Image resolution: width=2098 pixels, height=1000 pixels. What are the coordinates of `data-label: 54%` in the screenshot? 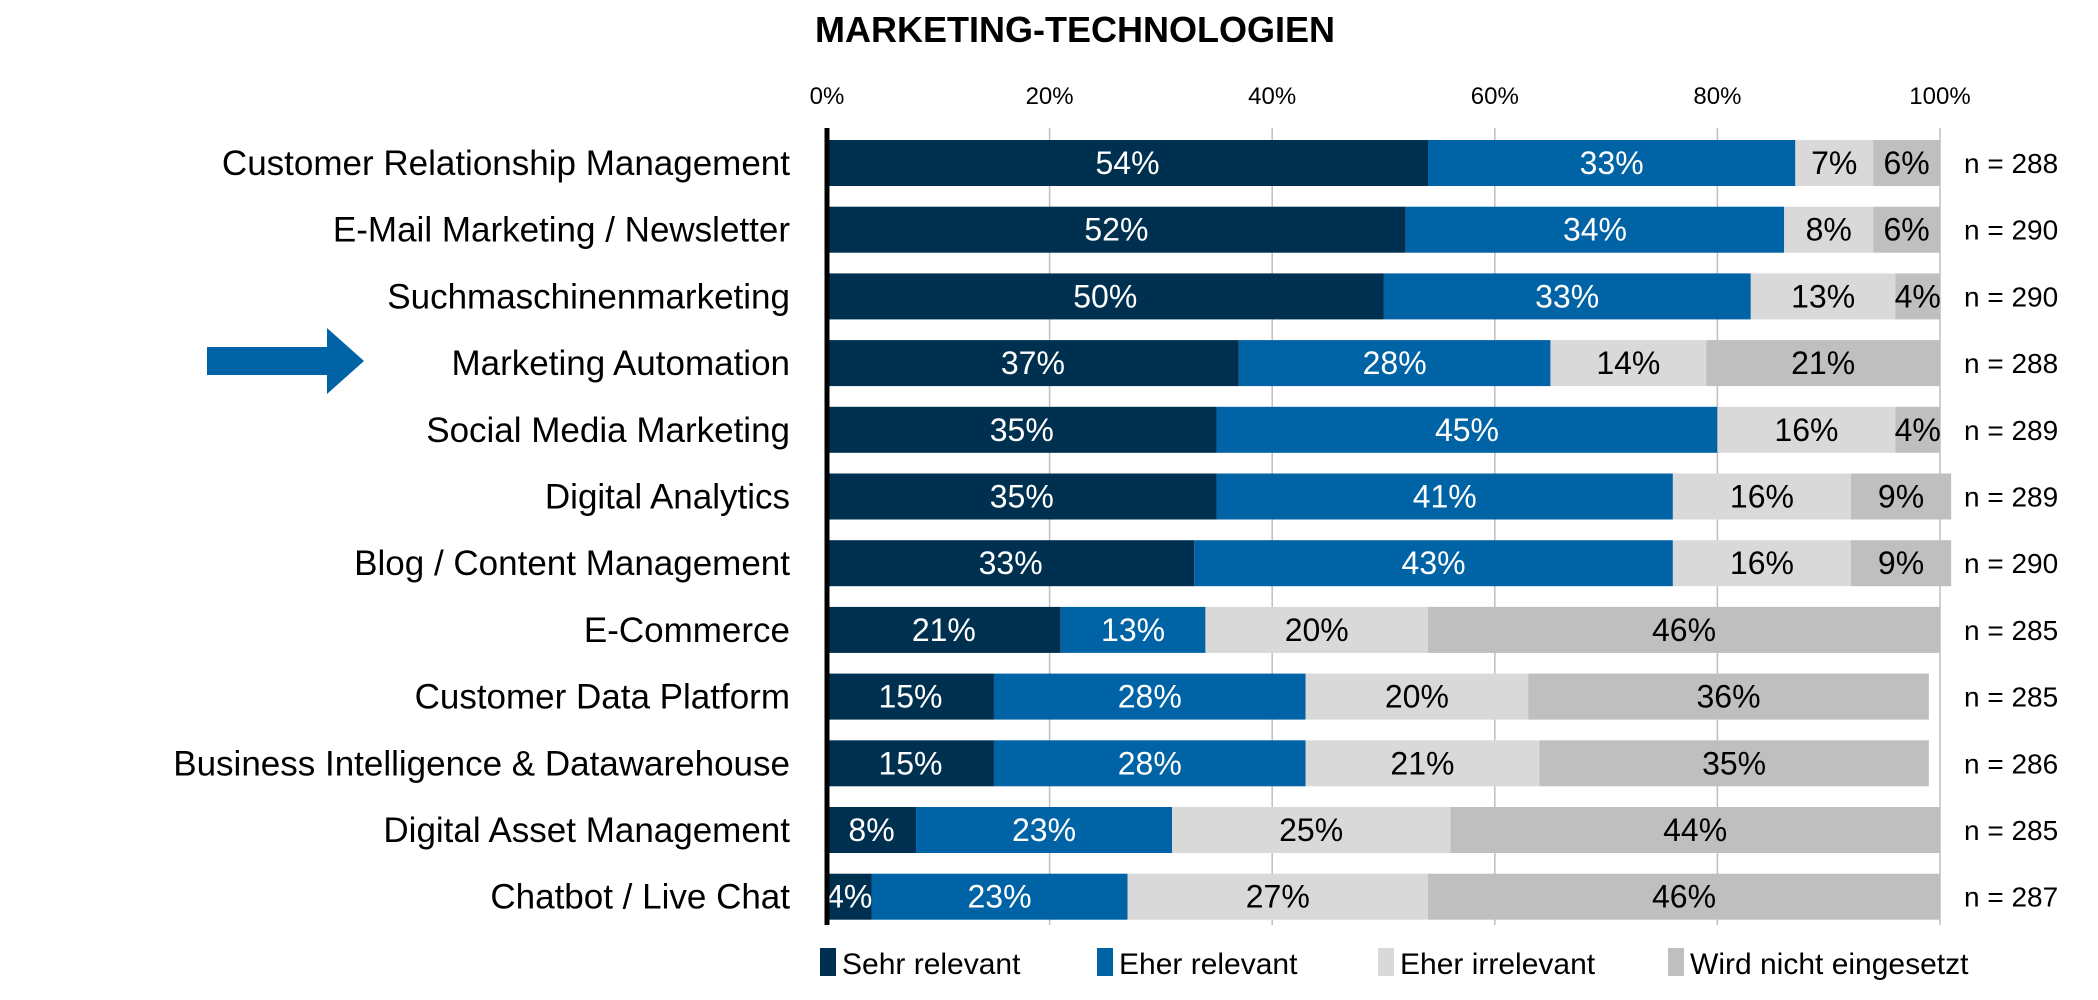 It's located at (1127, 163).